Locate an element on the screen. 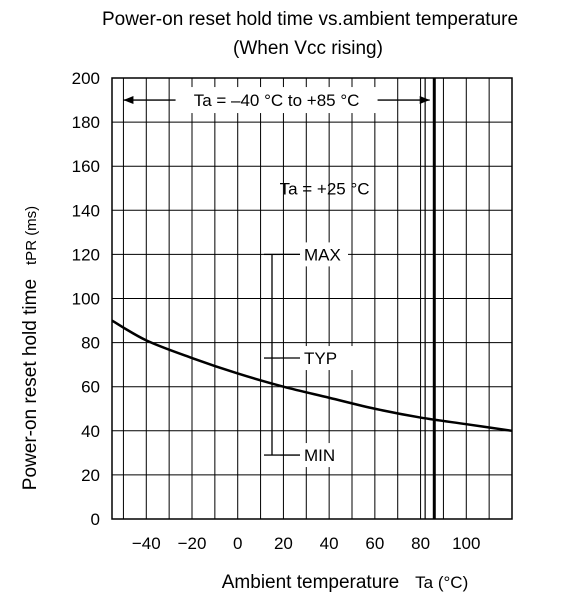  x-tick-label: −20 is located at coordinates (192, 543).